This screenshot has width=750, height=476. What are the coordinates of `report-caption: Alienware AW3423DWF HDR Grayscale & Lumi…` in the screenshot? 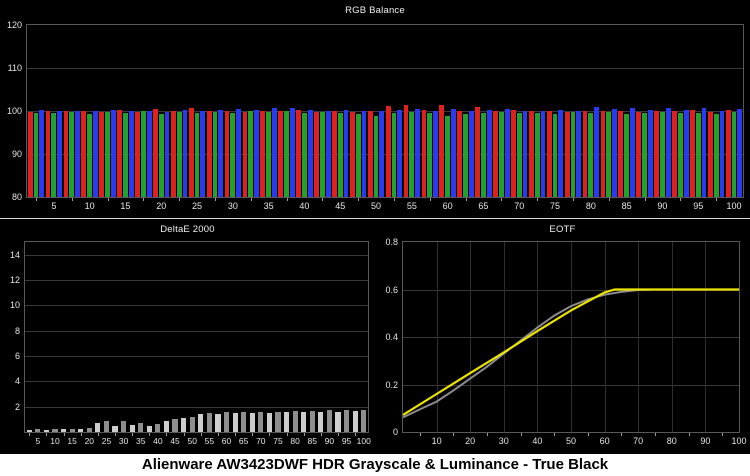 It's located at (375, 465).